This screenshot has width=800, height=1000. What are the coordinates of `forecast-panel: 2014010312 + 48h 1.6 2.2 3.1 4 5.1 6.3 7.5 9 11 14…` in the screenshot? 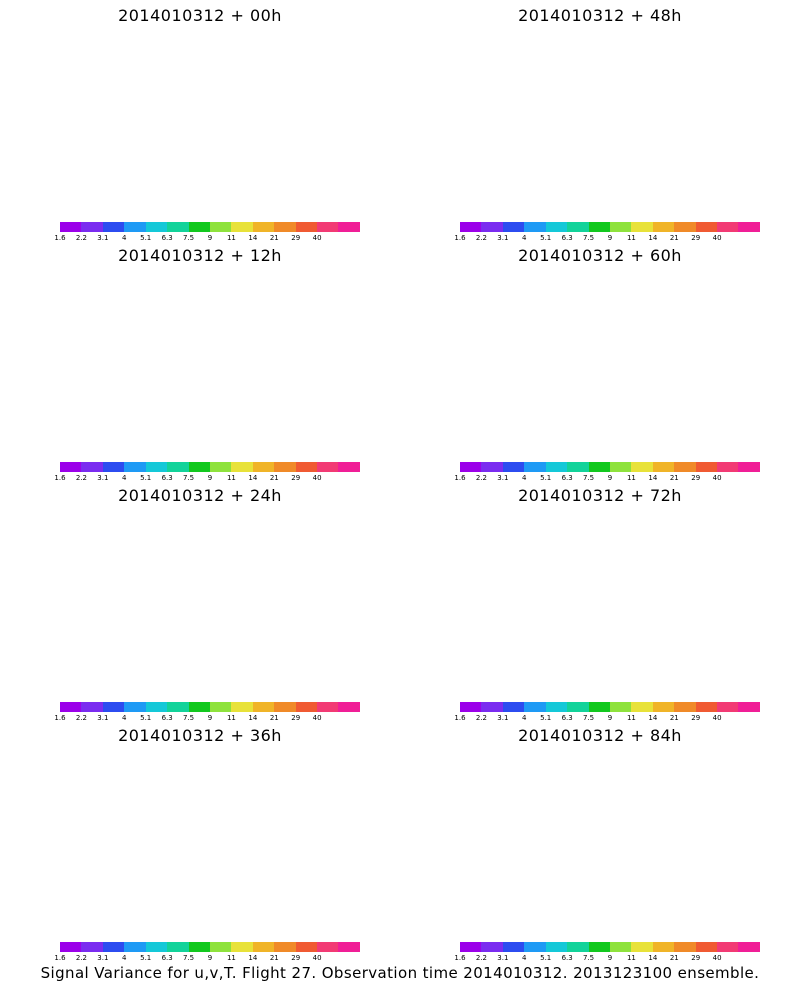 It's located at (600, 122).